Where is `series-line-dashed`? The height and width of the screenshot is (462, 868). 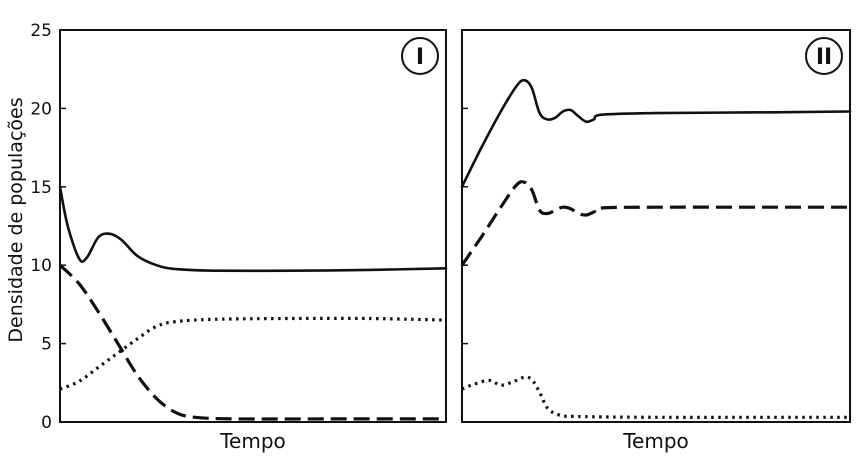 series-line-dashed is located at coordinates (655, 223).